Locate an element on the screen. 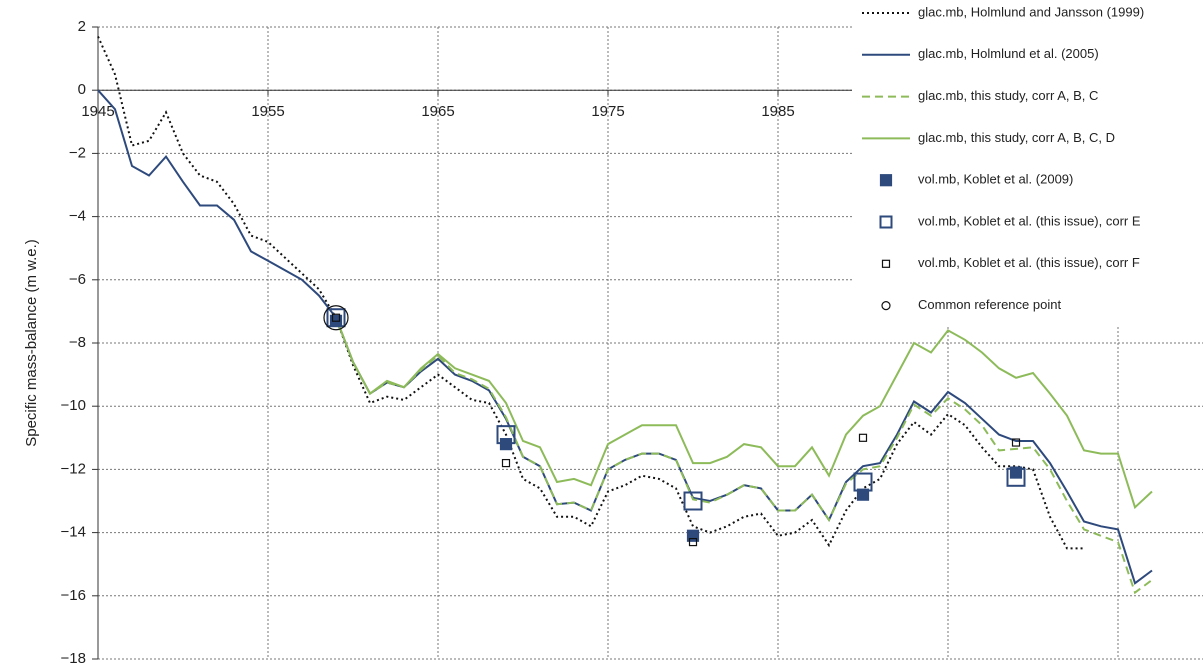 The height and width of the screenshot is (668, 1203). y-tick-label: −8 is located at coordinates (77, 342).